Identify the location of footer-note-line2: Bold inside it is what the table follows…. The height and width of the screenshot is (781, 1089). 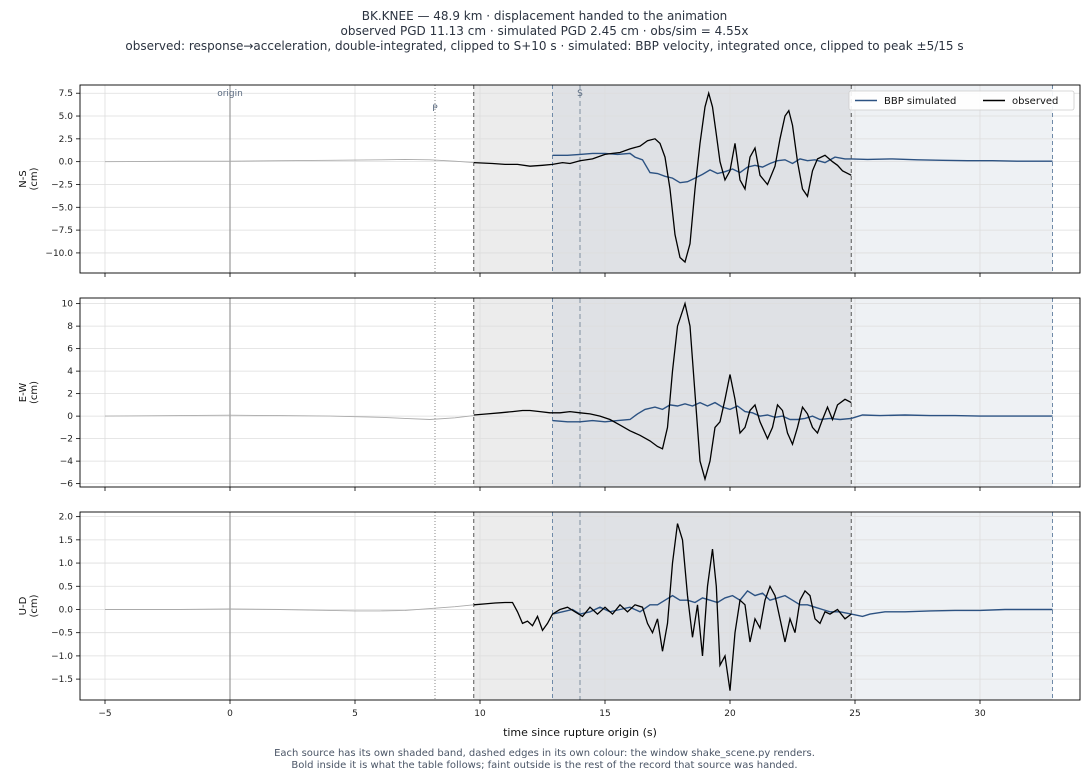
(544, 765).